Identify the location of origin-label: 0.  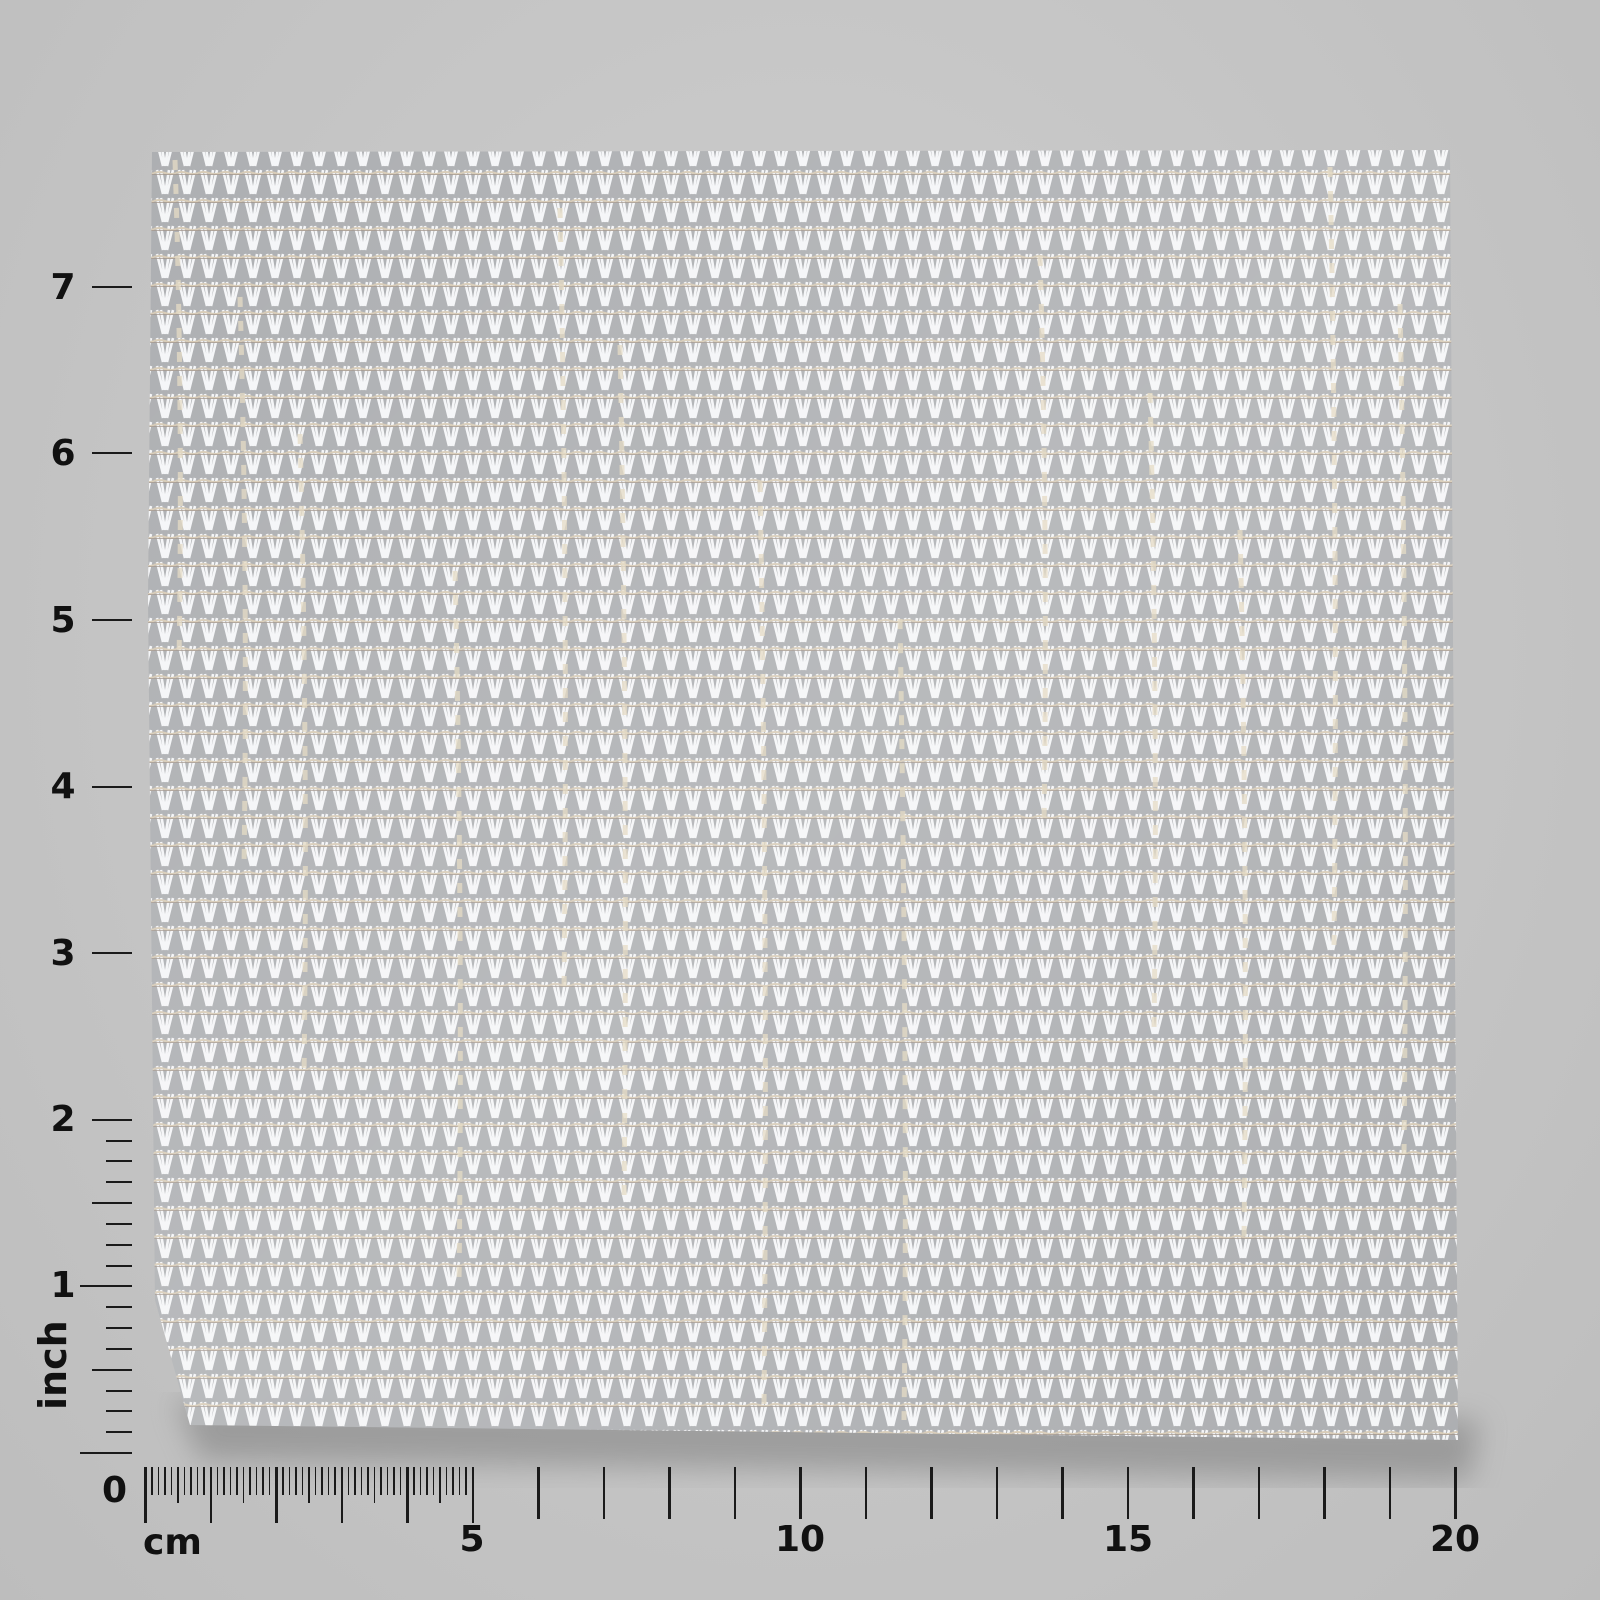
(115, 1490).